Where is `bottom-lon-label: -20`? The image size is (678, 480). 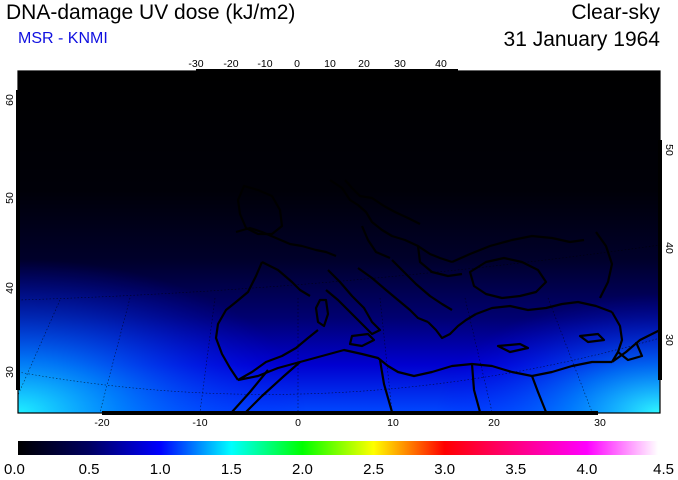 bottom-lon-label: -20 is located at coordinates (101, 423).